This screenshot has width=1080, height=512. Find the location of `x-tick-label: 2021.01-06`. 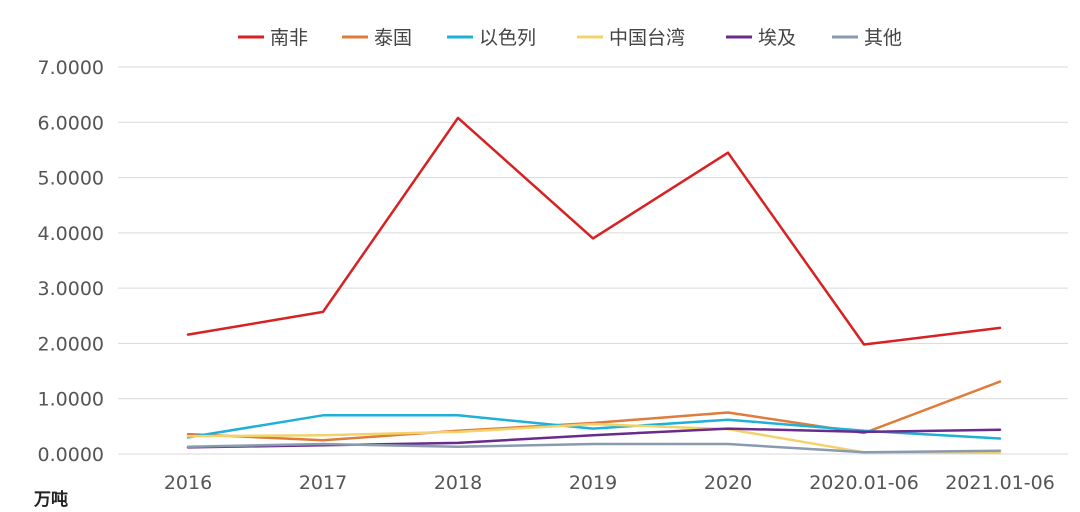

x-tick-label: 2021.01-06 is located at coordinates (1000, 483).